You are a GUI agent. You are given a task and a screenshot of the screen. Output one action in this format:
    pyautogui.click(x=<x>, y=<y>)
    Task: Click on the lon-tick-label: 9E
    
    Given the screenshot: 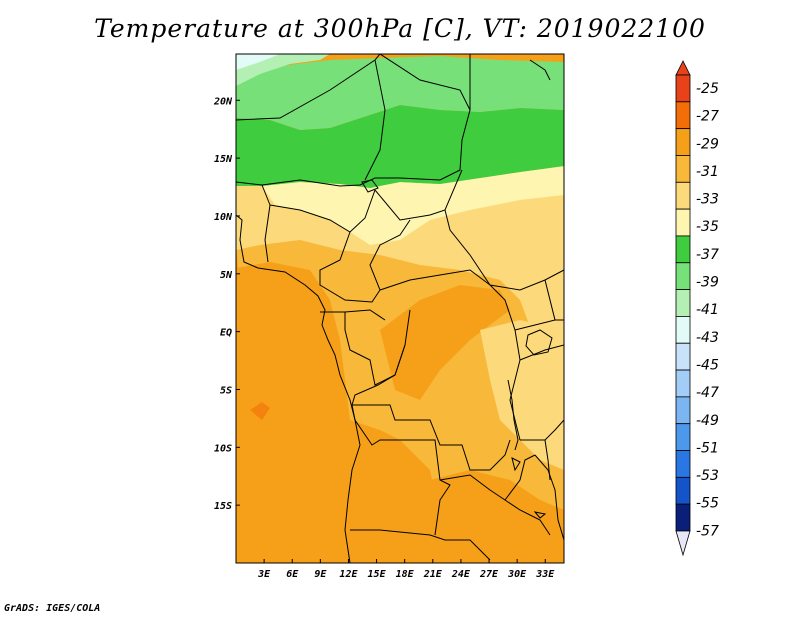 What is the action you would take?
    pyautogui.click(x=320, y=574)
    